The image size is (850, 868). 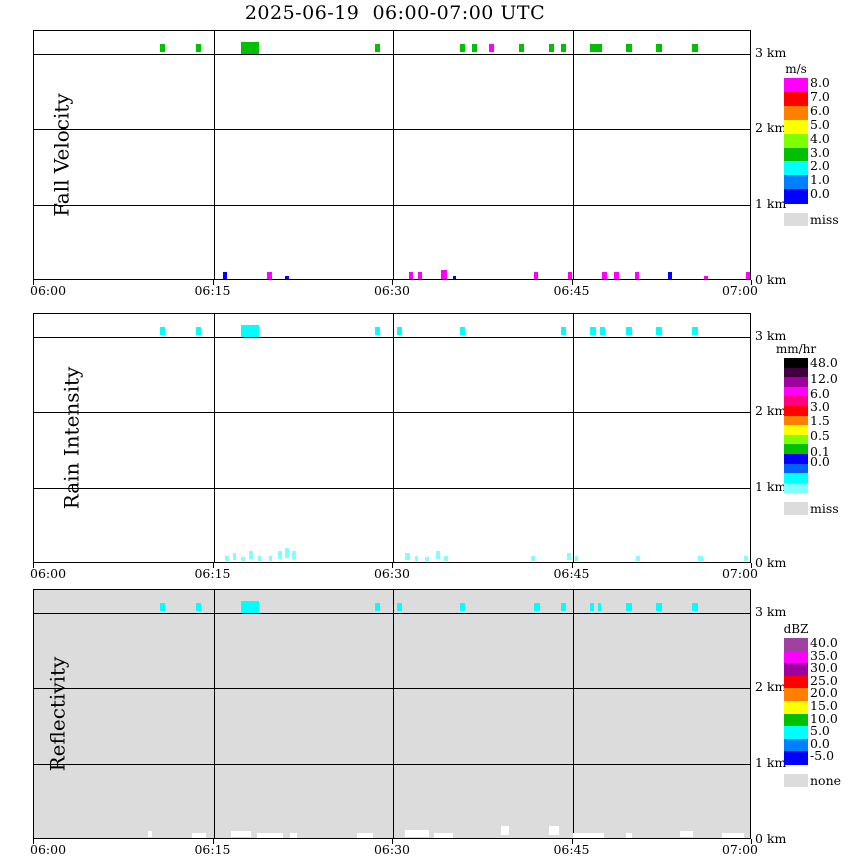 What do you see at coordinates (573, 155) in the screenshot?
I see `gridline-45min` at bounding box center [573, 155].